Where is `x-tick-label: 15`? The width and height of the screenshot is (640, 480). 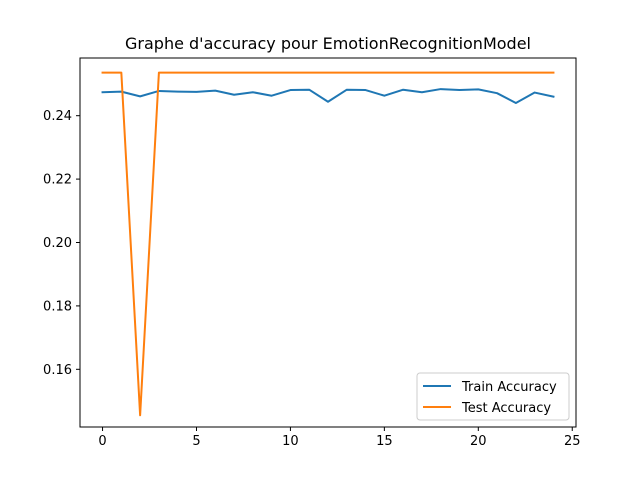 x-tick-label: 15 is located at coordinates (384, 441).